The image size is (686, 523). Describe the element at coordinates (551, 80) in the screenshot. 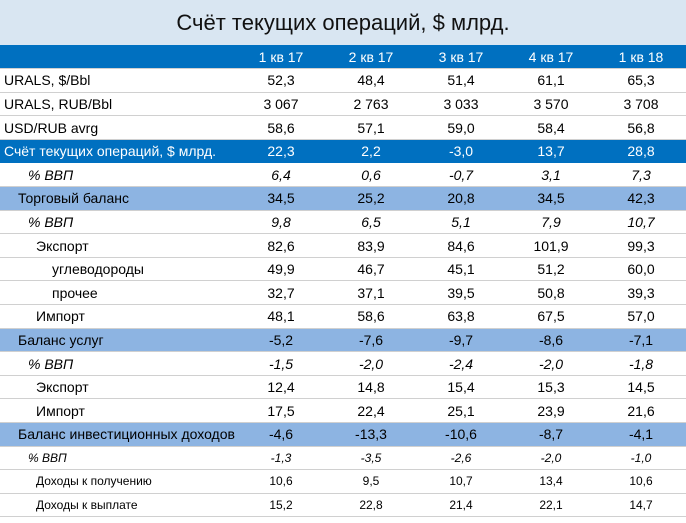

I see `value-cell: 61,1` at that location.